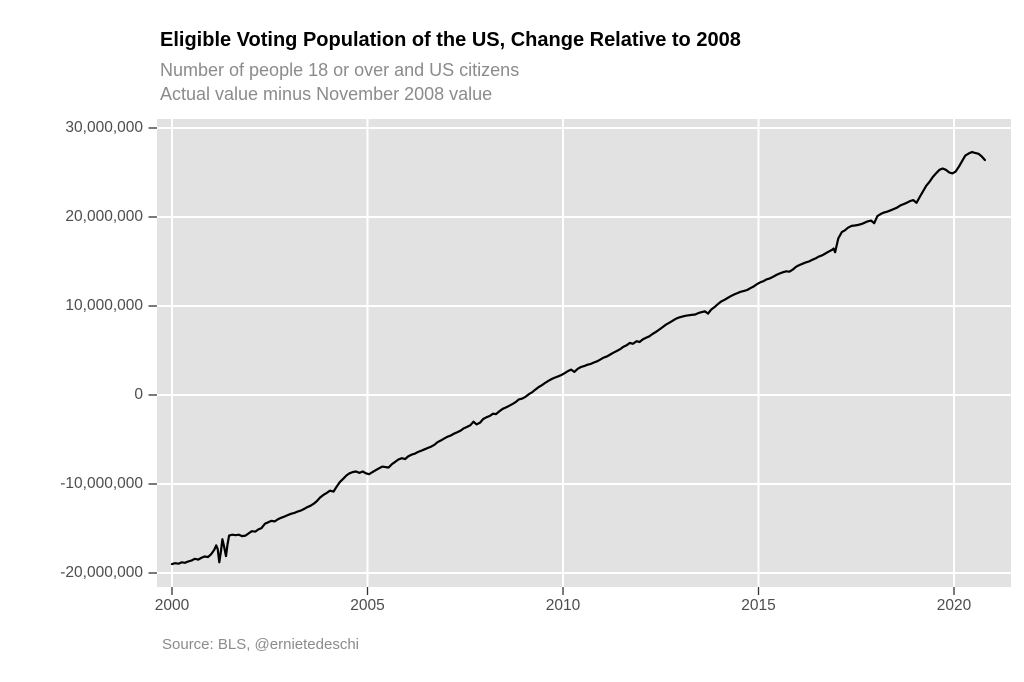 This screenshot has height=682, width=1024. Describe the element at coordinates (101, 572) in the screenshot. I see `y-axis-tick-label: -20,000,000` at that location.